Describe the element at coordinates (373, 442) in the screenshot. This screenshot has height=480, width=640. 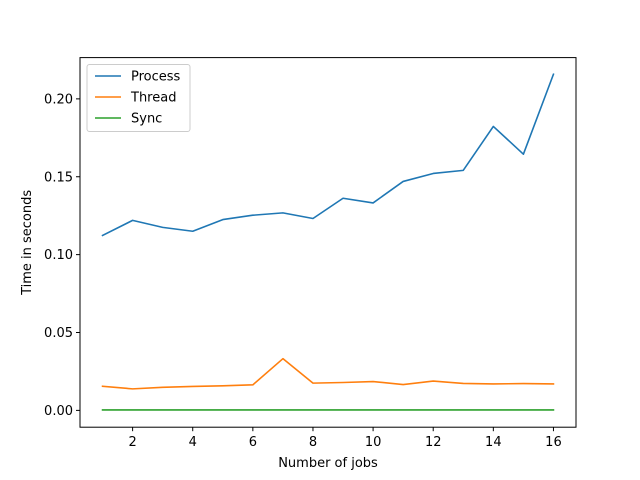
I see `x-tick-label: 10` at that location.